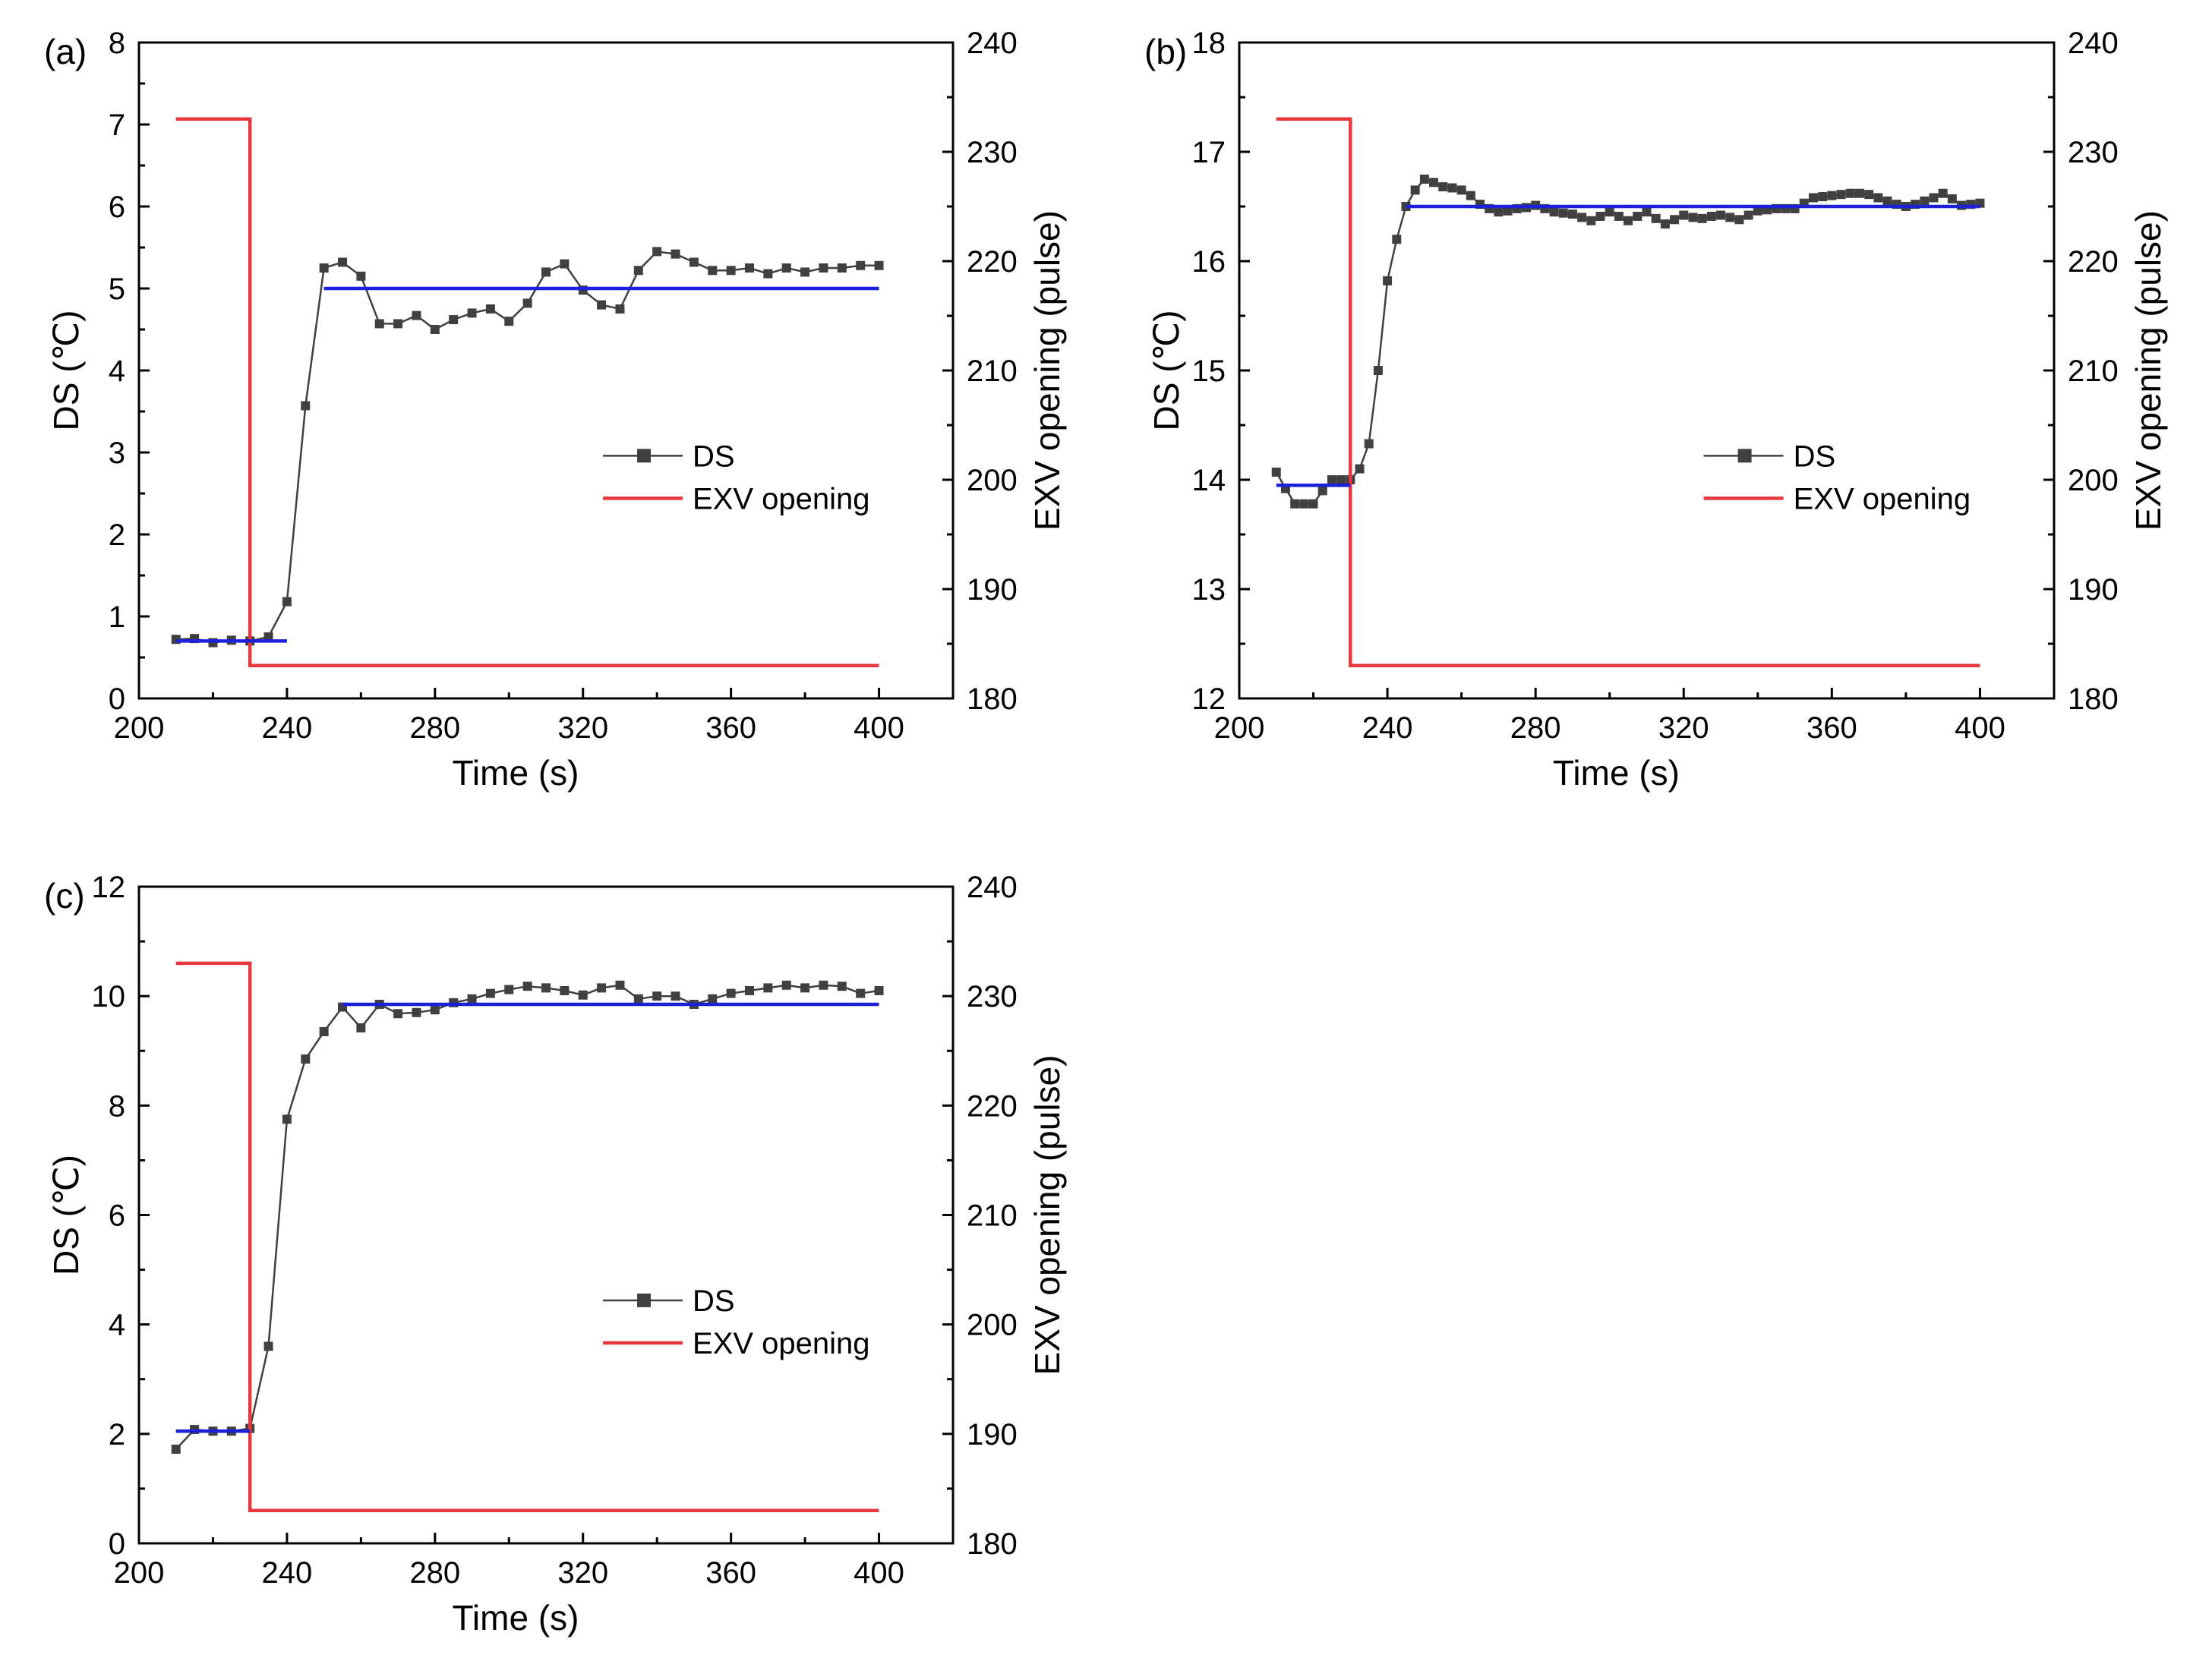  Describe the element at coordinates (1387, 728) in the screenshot. I see `x-tick-label: 240` at that location.